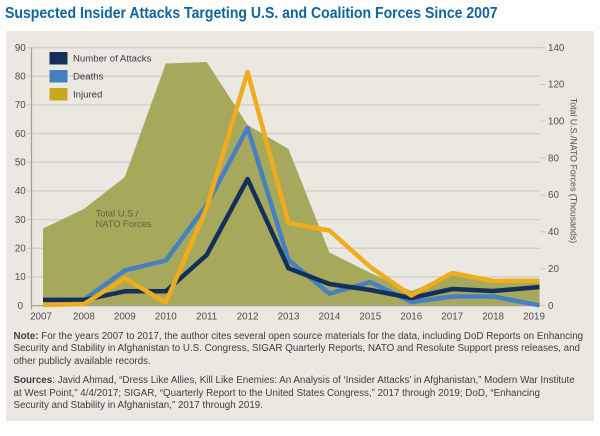 This screenshot has height=436, width=600. Describe the element at coordinates (20, 163) in the screenshot. I see `svg-text: 50` at that location.